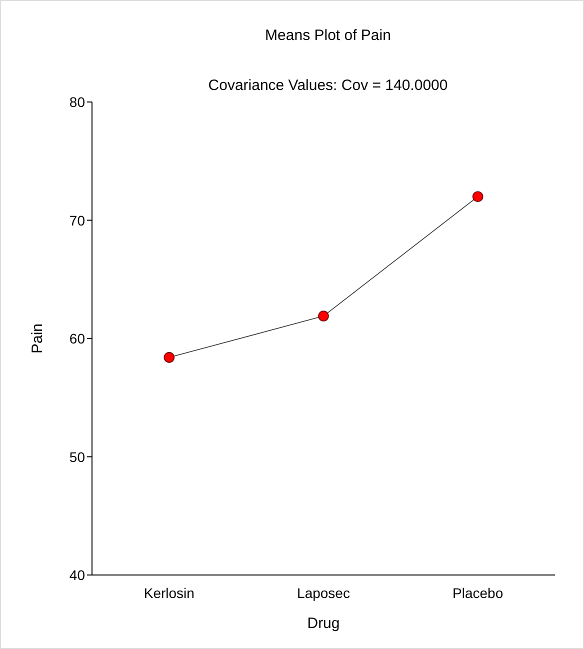  Describe the element at coordinates (77, 220) in the screenshot. I see `y-tick-label: 70` at that location.